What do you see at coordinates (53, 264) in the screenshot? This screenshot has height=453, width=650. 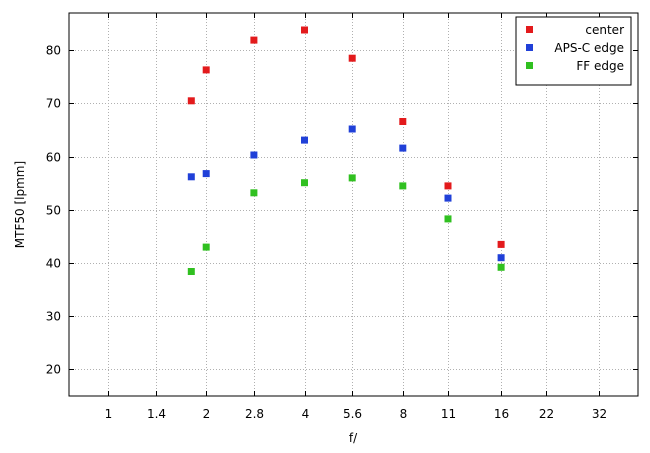 I see `y-tick-label: 40` at bounding box center [53, 264].